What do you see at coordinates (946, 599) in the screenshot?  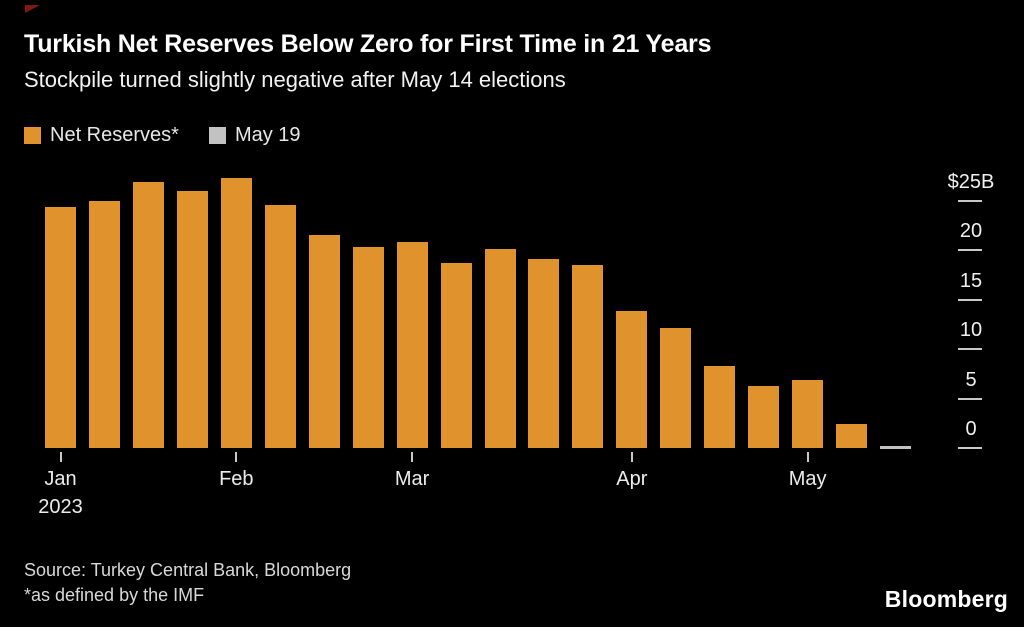 I see `bloomberg-logo: Bloomberg` at bounding box center [946, 599].